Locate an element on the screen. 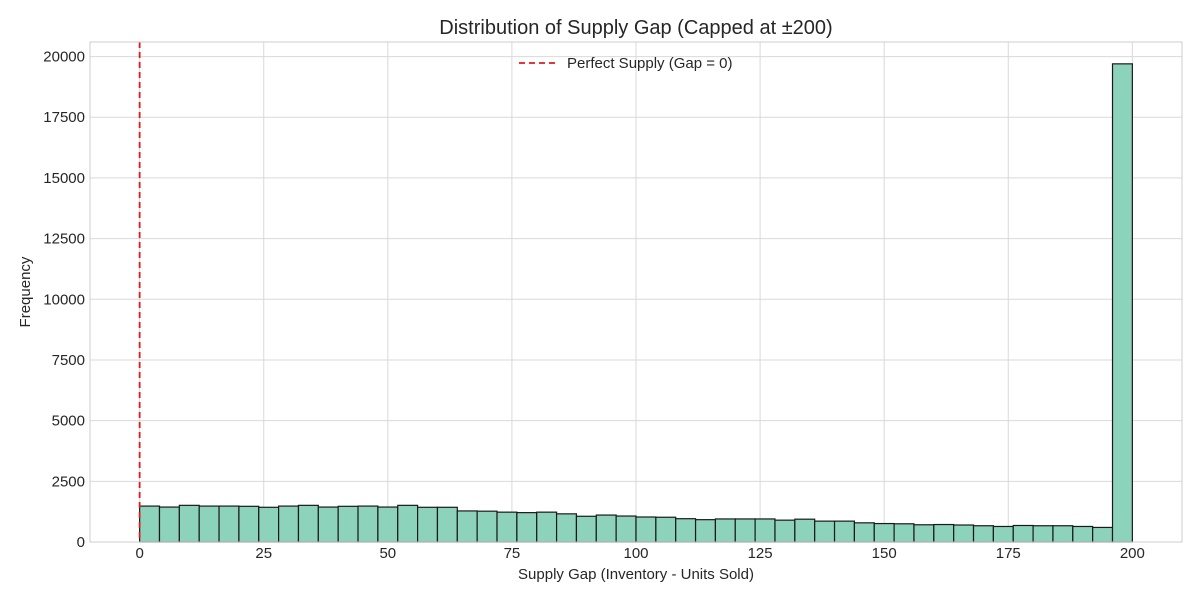 The image size is (1200, 605). y-tick-label: 5000 is located at coordinates (68, 421).